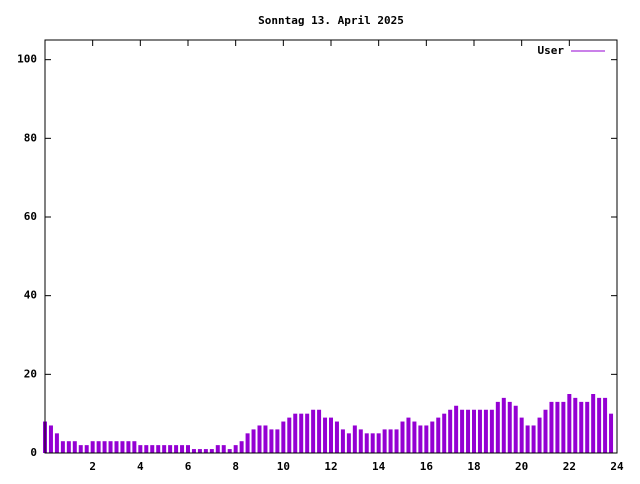 This screenshot has width=640, height=484. Describe the element at coordinates (551, 50) in the screenshot. I see `legend-label: User` at that location.